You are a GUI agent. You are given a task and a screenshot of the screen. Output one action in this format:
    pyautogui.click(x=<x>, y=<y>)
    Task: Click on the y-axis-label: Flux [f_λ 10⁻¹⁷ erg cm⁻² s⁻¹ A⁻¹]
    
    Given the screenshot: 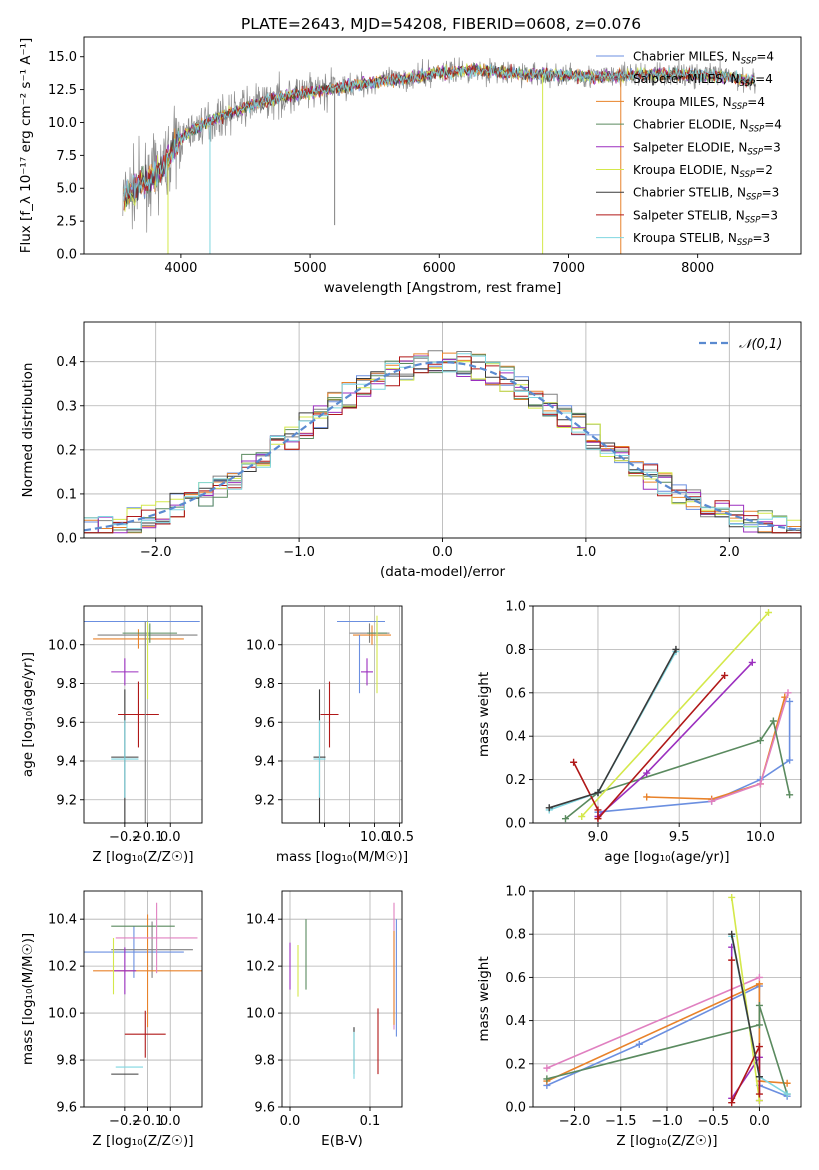 What is the action you would take?
    pyautogui.click(x=26, y=146)
    